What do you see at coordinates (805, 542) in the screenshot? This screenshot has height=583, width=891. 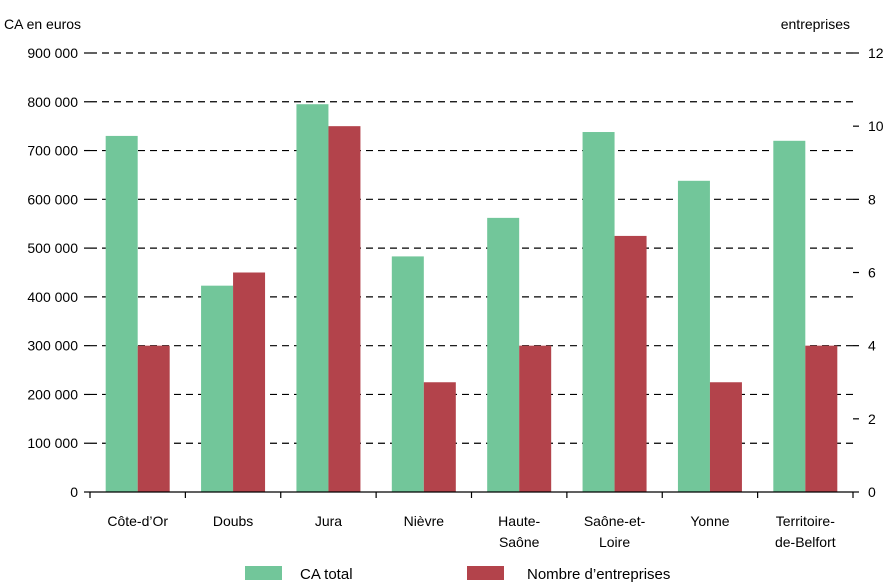 I see `x-tick-label: de-Belfort` at bounding box center [805, 542].